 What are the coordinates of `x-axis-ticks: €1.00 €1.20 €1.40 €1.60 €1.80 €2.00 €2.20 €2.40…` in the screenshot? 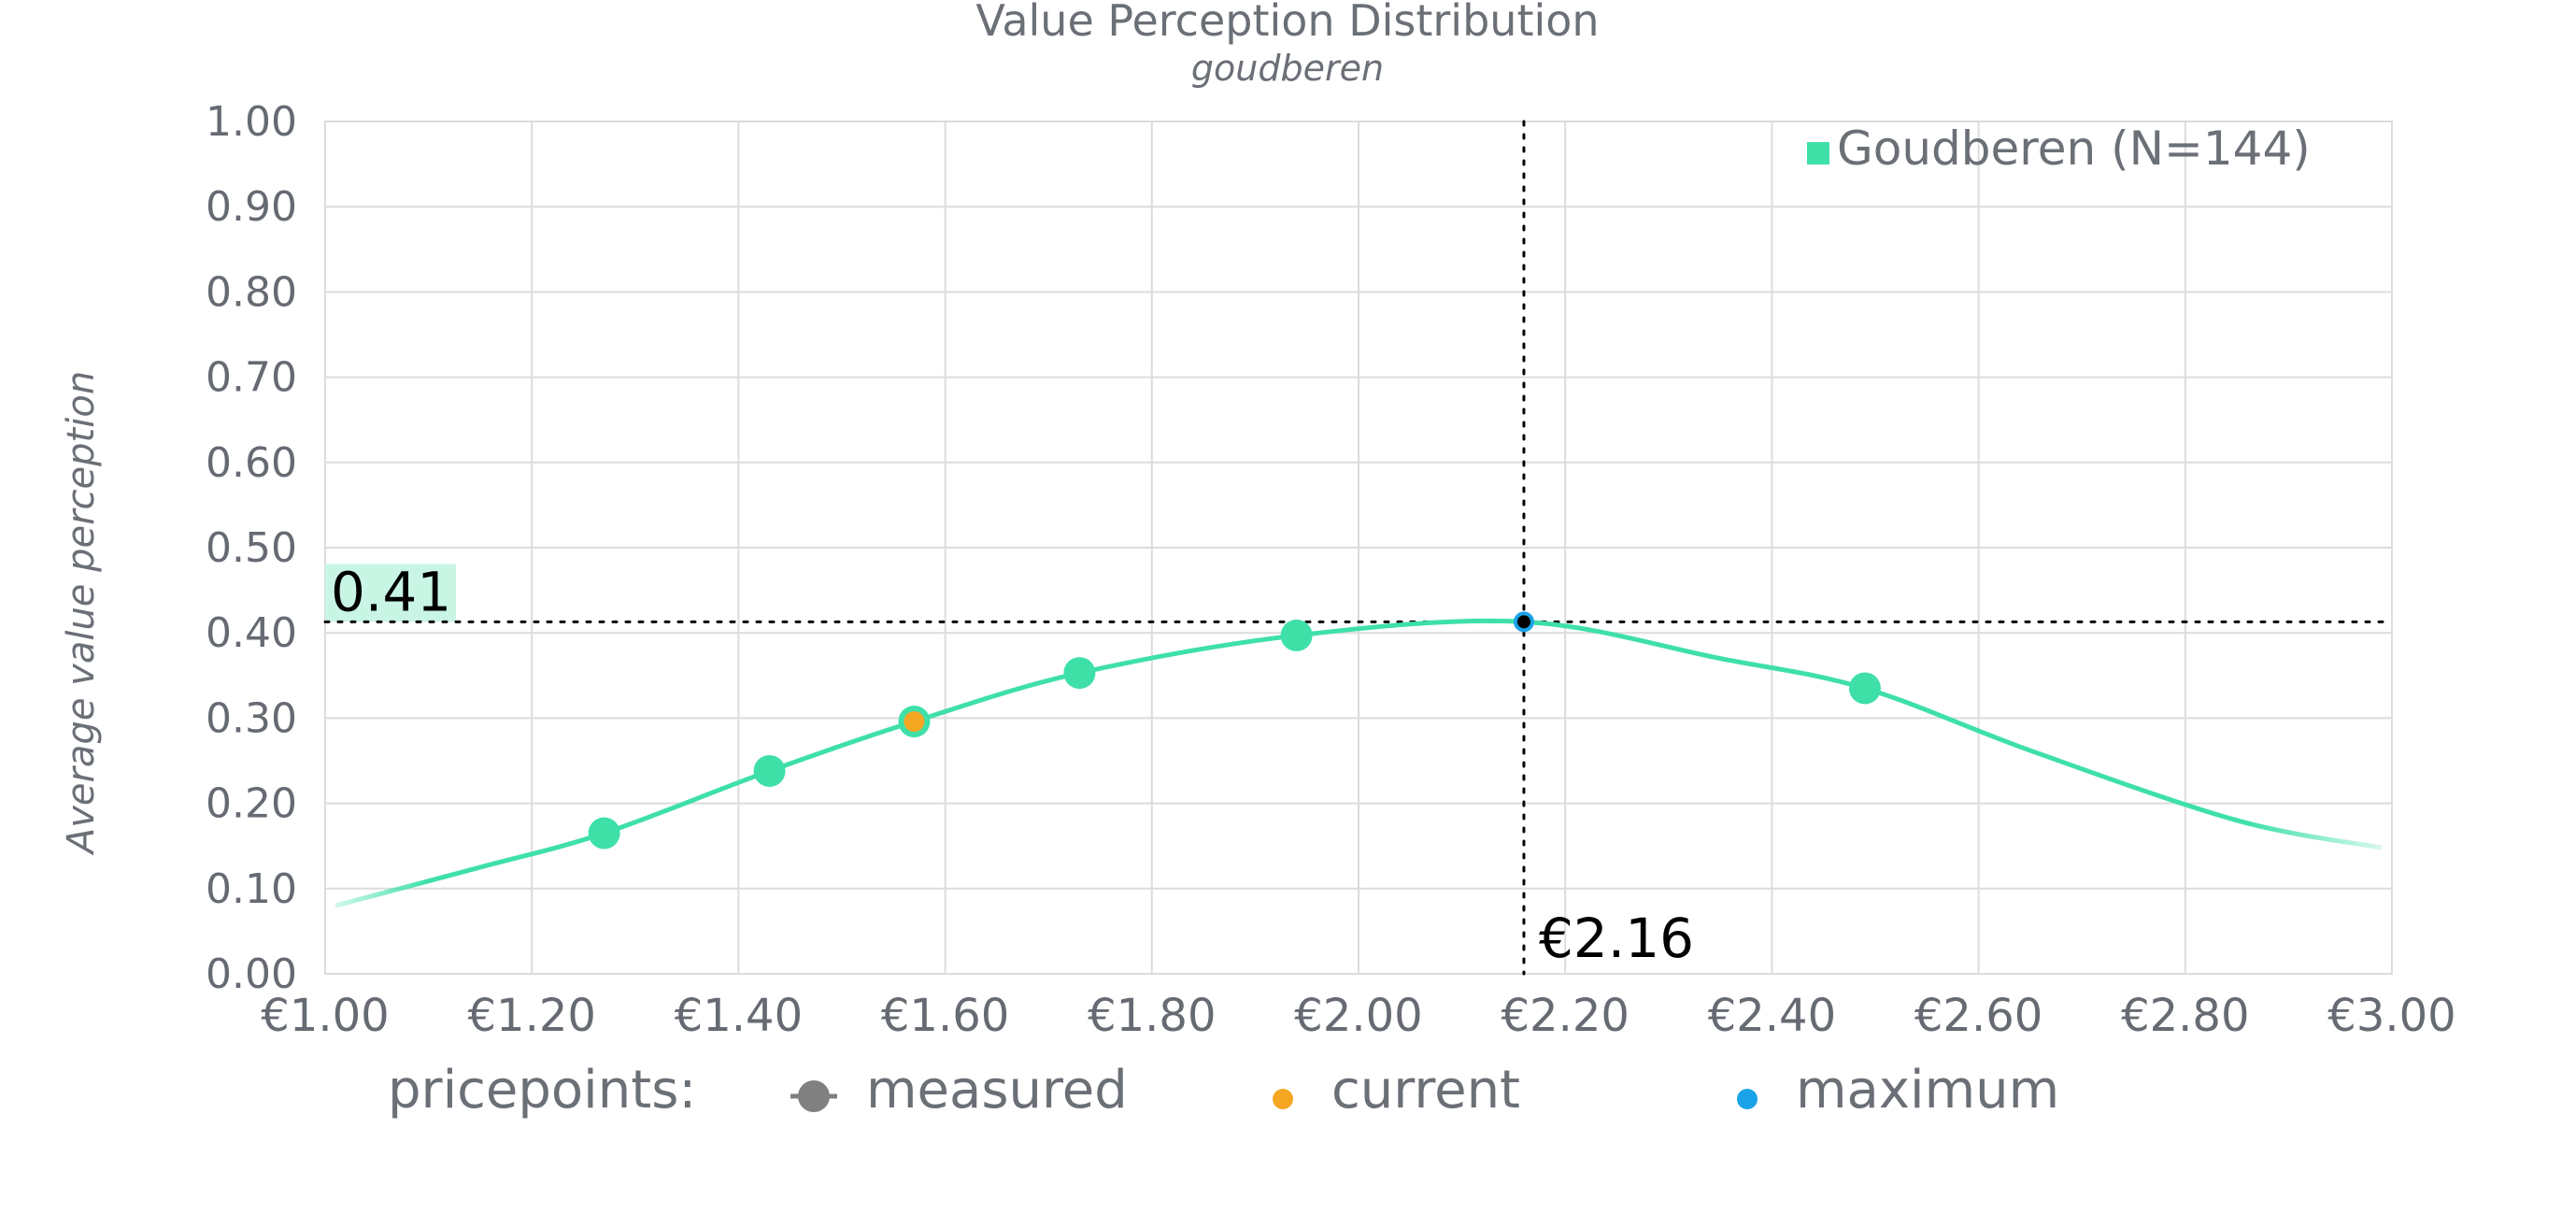 It's located at (1358, 1016).